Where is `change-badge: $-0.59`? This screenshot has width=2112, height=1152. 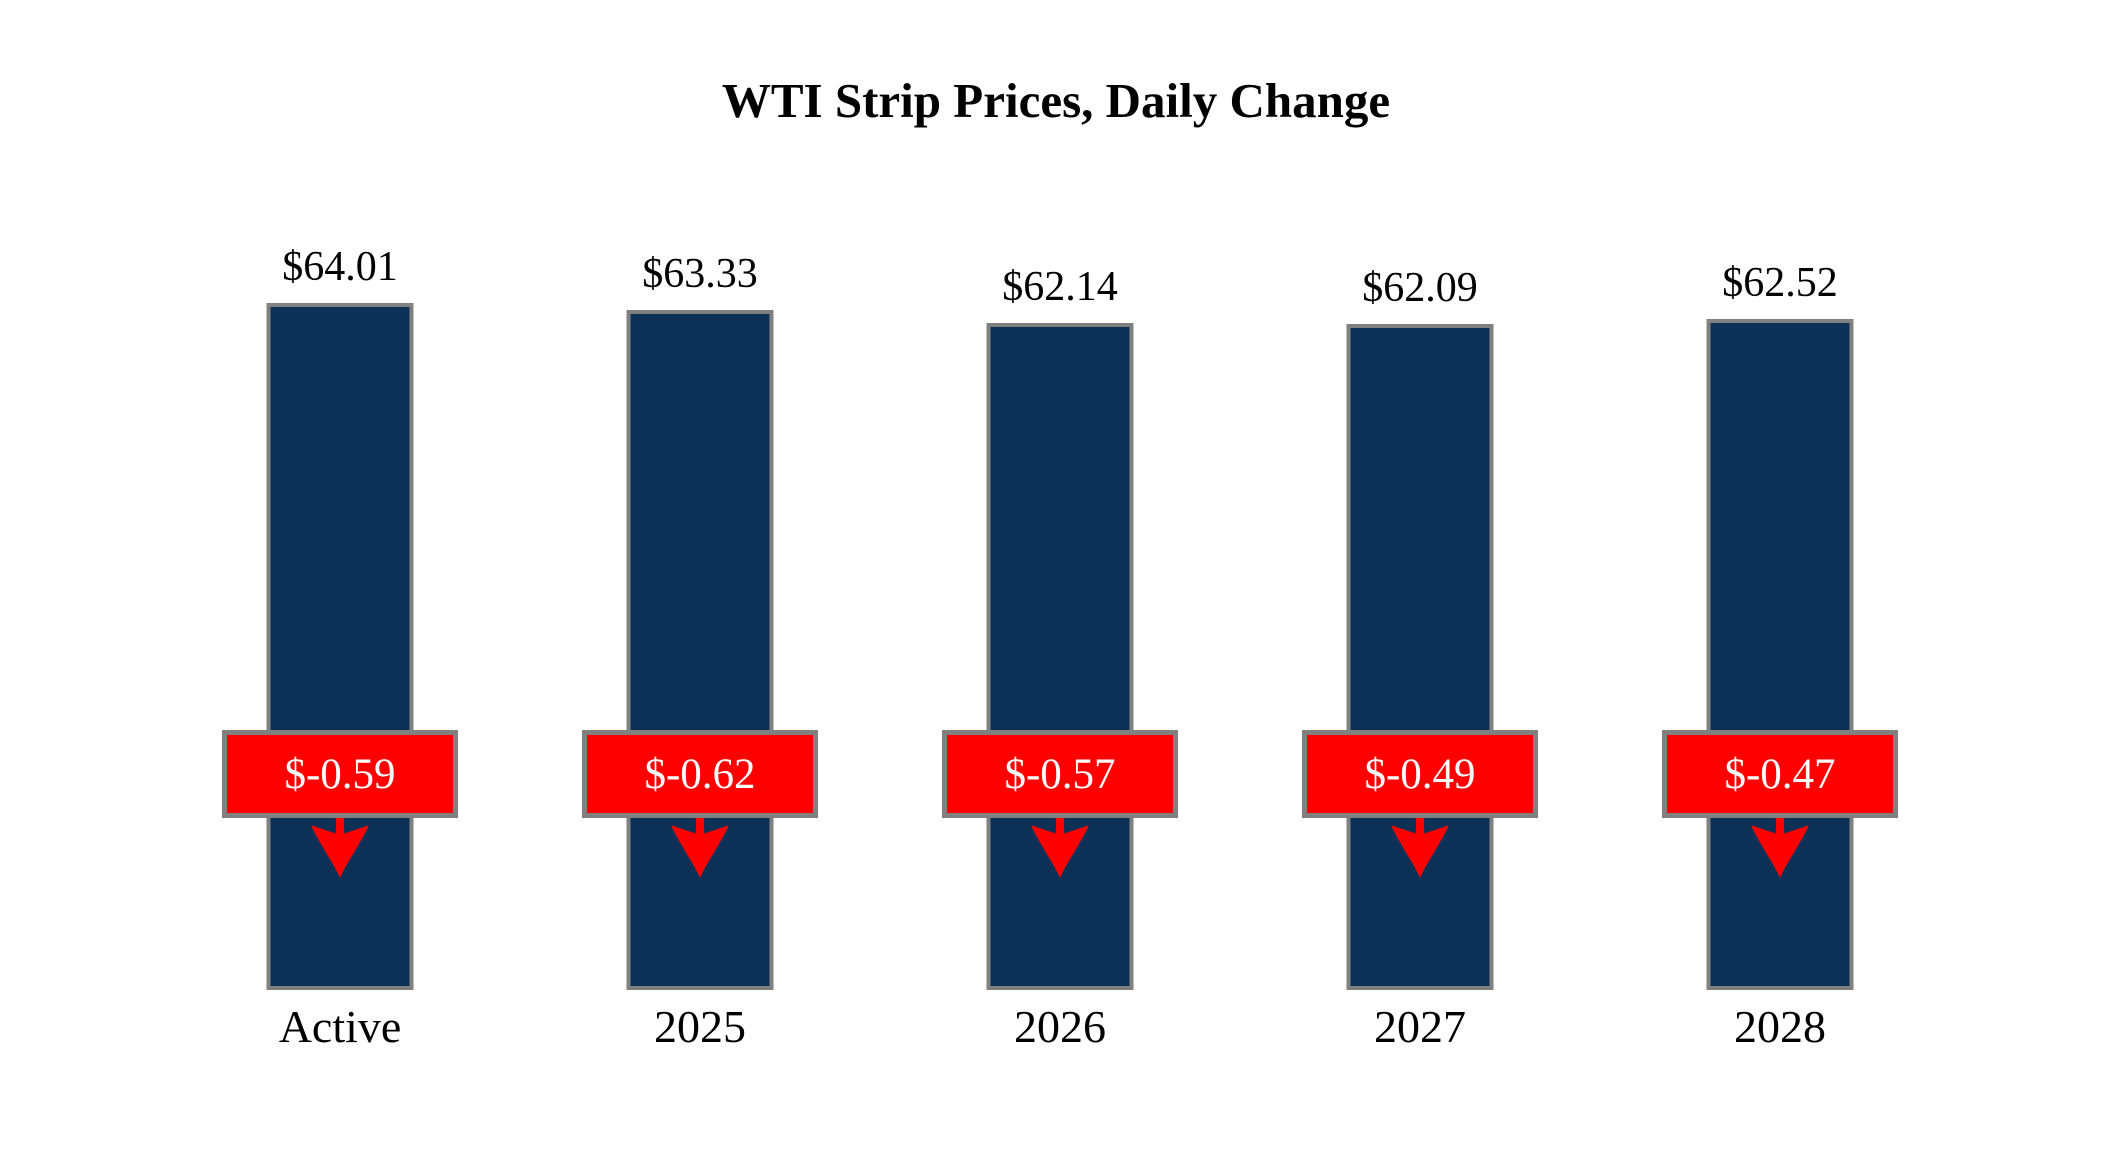 change-badge: $-0.59 is located at coordinates (340, 774).